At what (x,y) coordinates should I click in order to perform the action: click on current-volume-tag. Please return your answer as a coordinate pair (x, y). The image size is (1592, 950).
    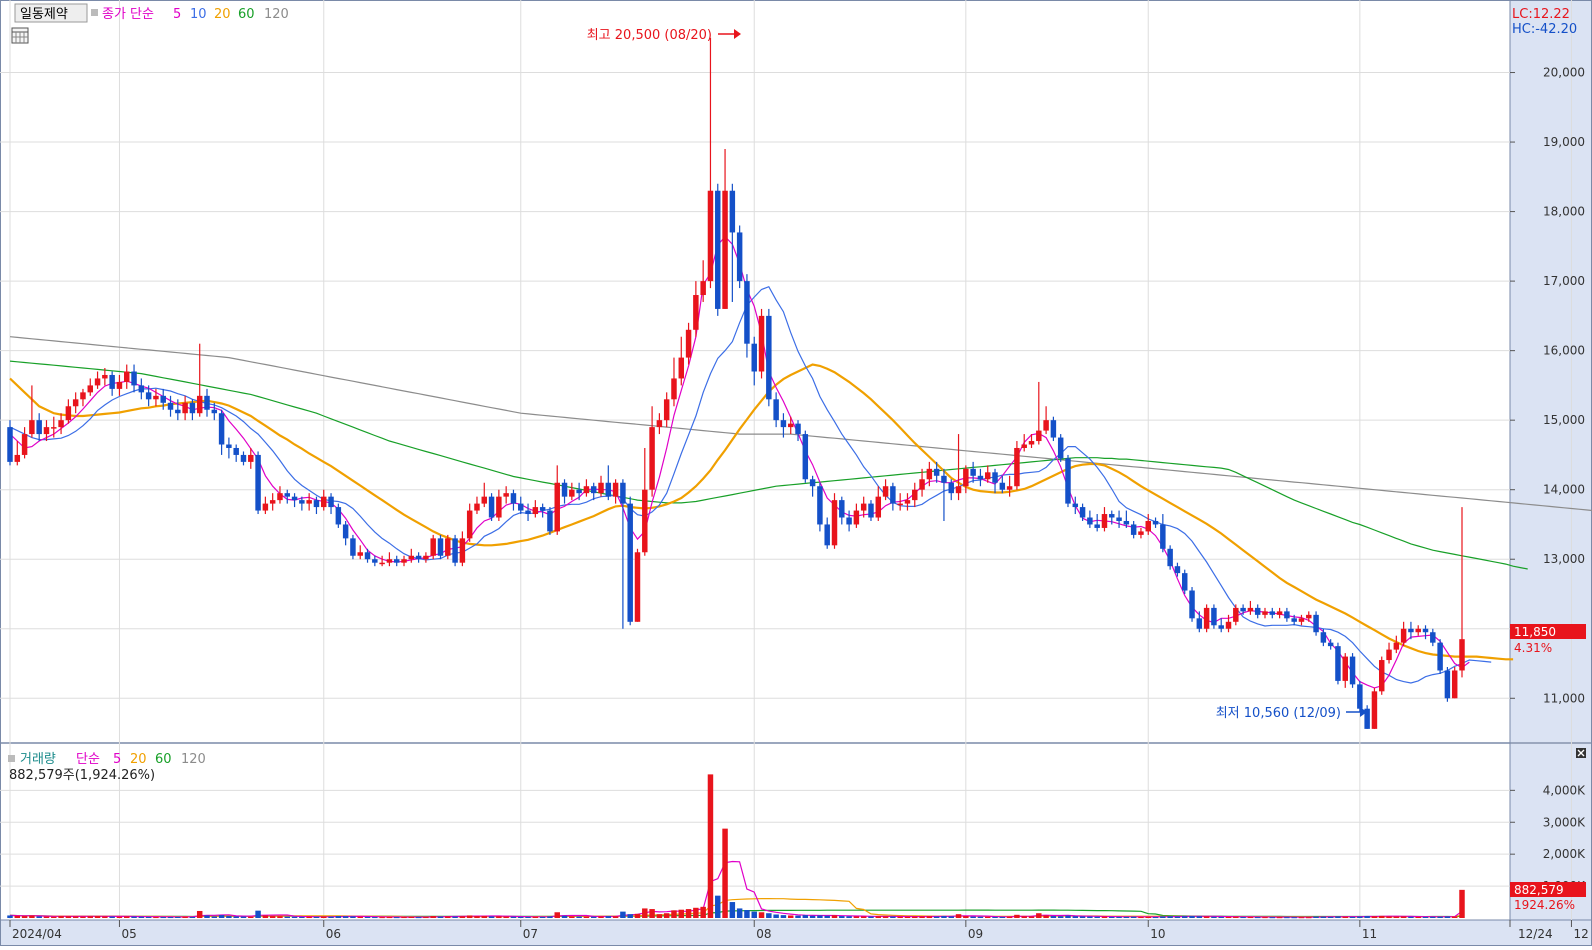
    Looking at the image, I should click on (1548, 889).